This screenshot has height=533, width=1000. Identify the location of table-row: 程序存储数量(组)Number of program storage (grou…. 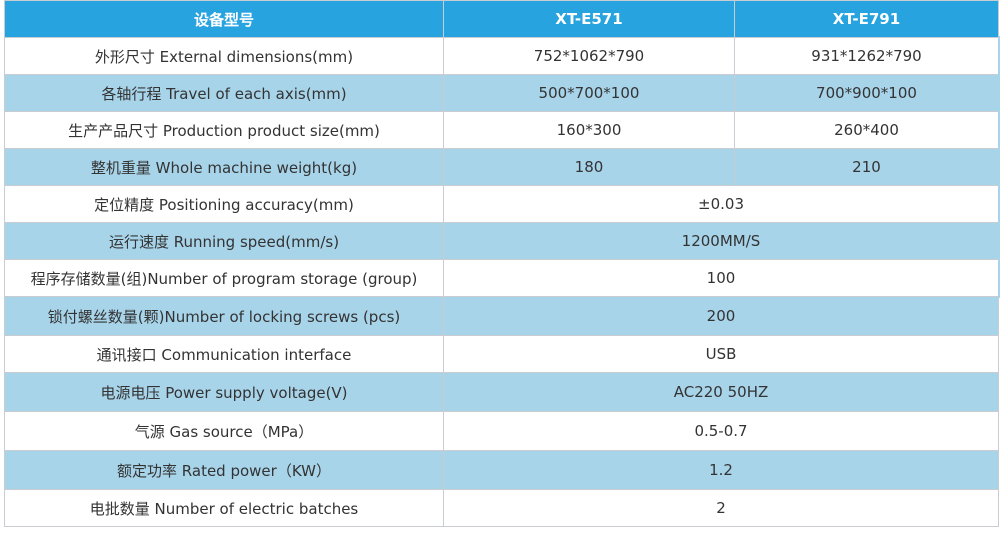
(501, 278).